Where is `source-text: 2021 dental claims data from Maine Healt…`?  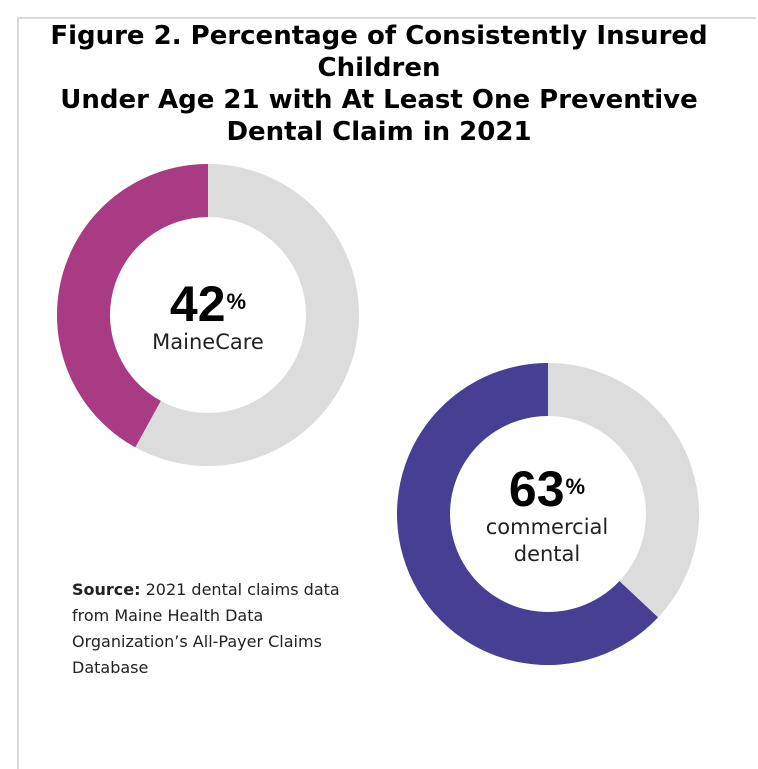 source-text: 2021 dental claims data from Maine Healt… is located at coordinates (206, 628).